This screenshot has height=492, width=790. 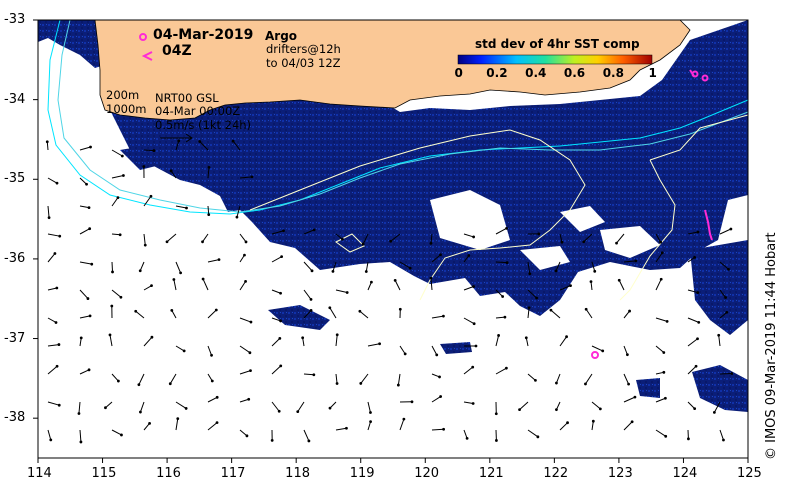 What do you see at coordinates (203, 125) in the screenshot?
I see `scale-label: 0.5m/s (1kt 24h)` at bounding box center [203, 125].